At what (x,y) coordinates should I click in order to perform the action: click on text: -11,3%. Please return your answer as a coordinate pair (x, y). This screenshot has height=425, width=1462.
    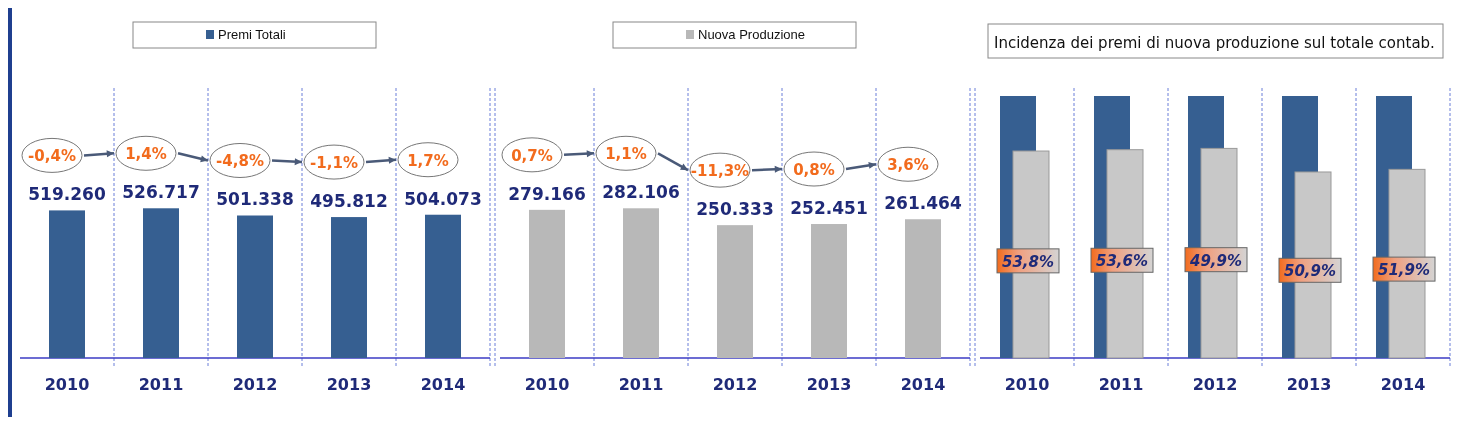
    Looking at the image, I should click on (720, 171).